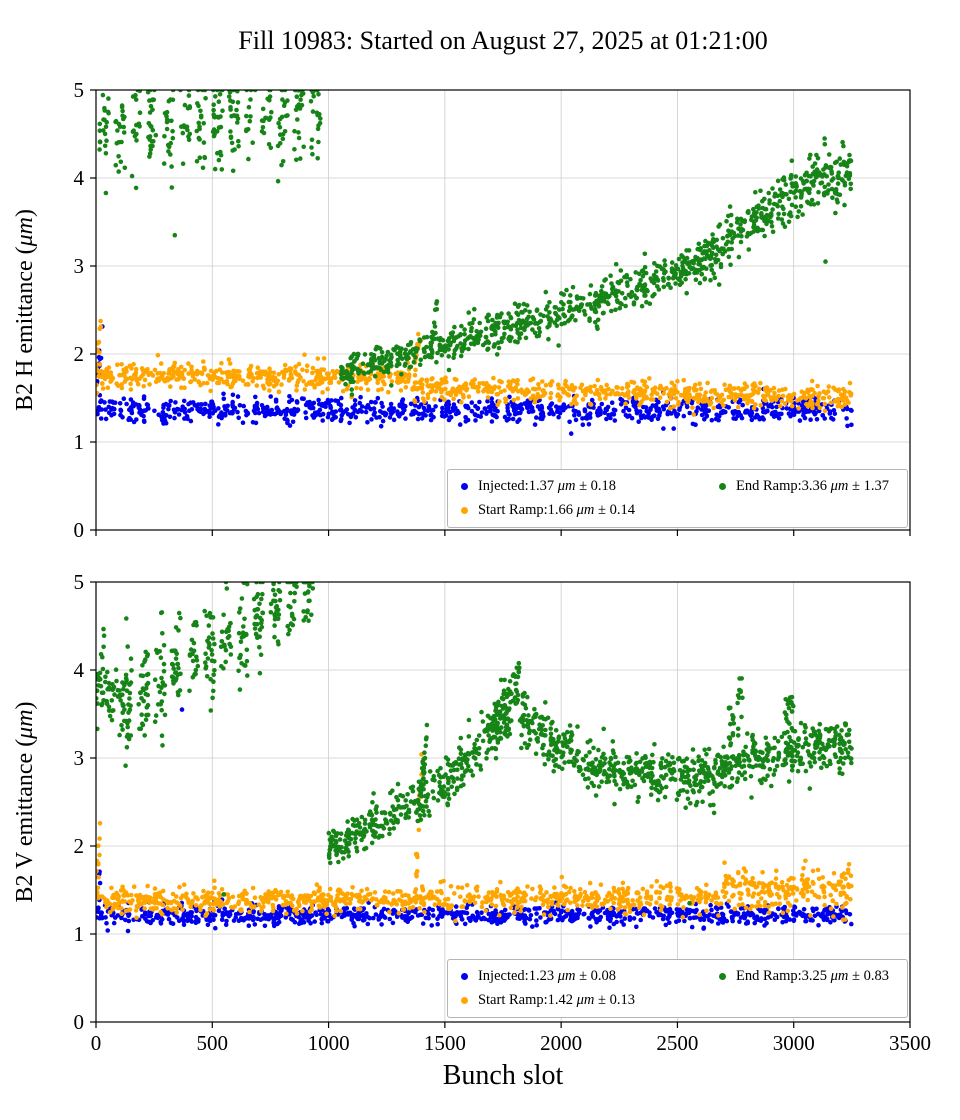 The image size is (960, 1120). I want to click on legend-item-start-ramp: Start Ramp:1.66 μm ± 0.14, so click(547, 510).